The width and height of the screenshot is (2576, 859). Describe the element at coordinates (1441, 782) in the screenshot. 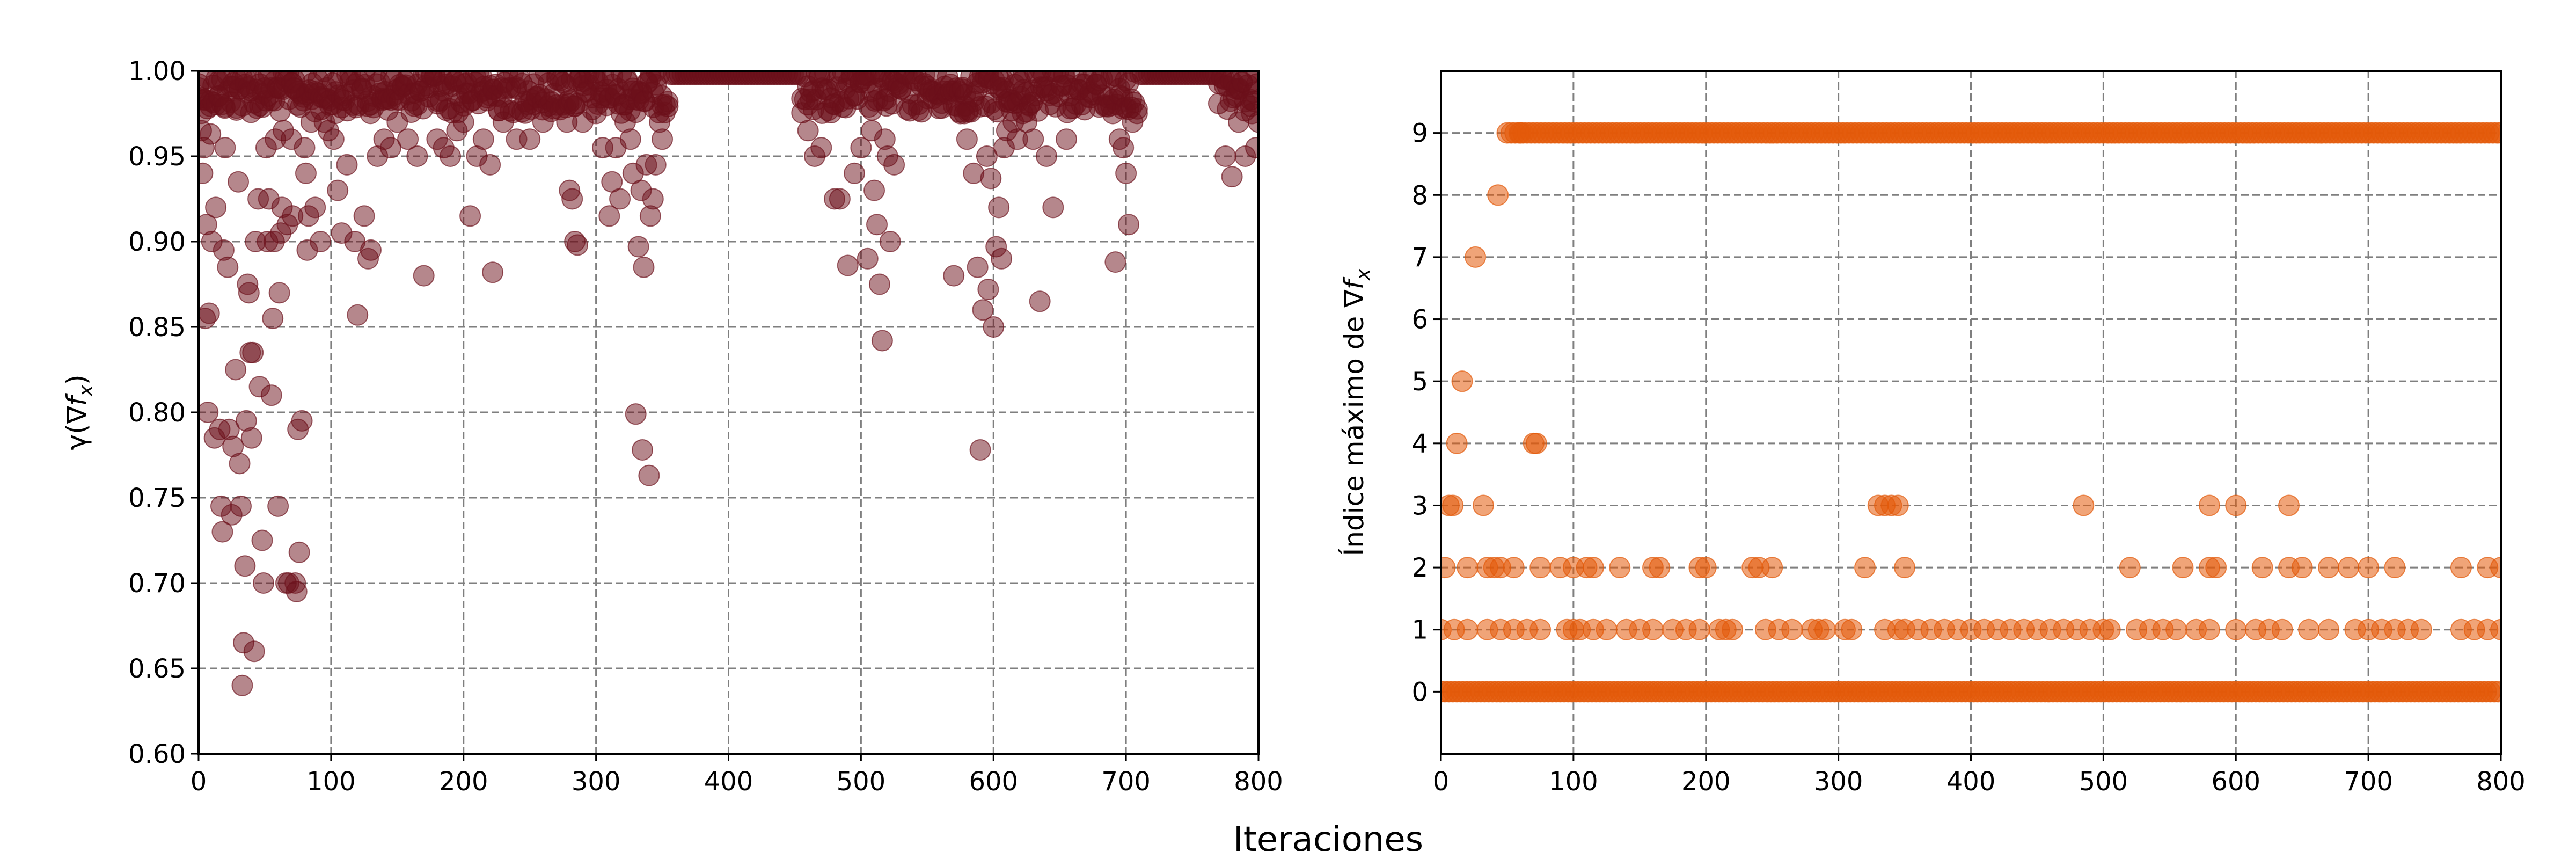

I see `x-tick-label: 0` at that location.